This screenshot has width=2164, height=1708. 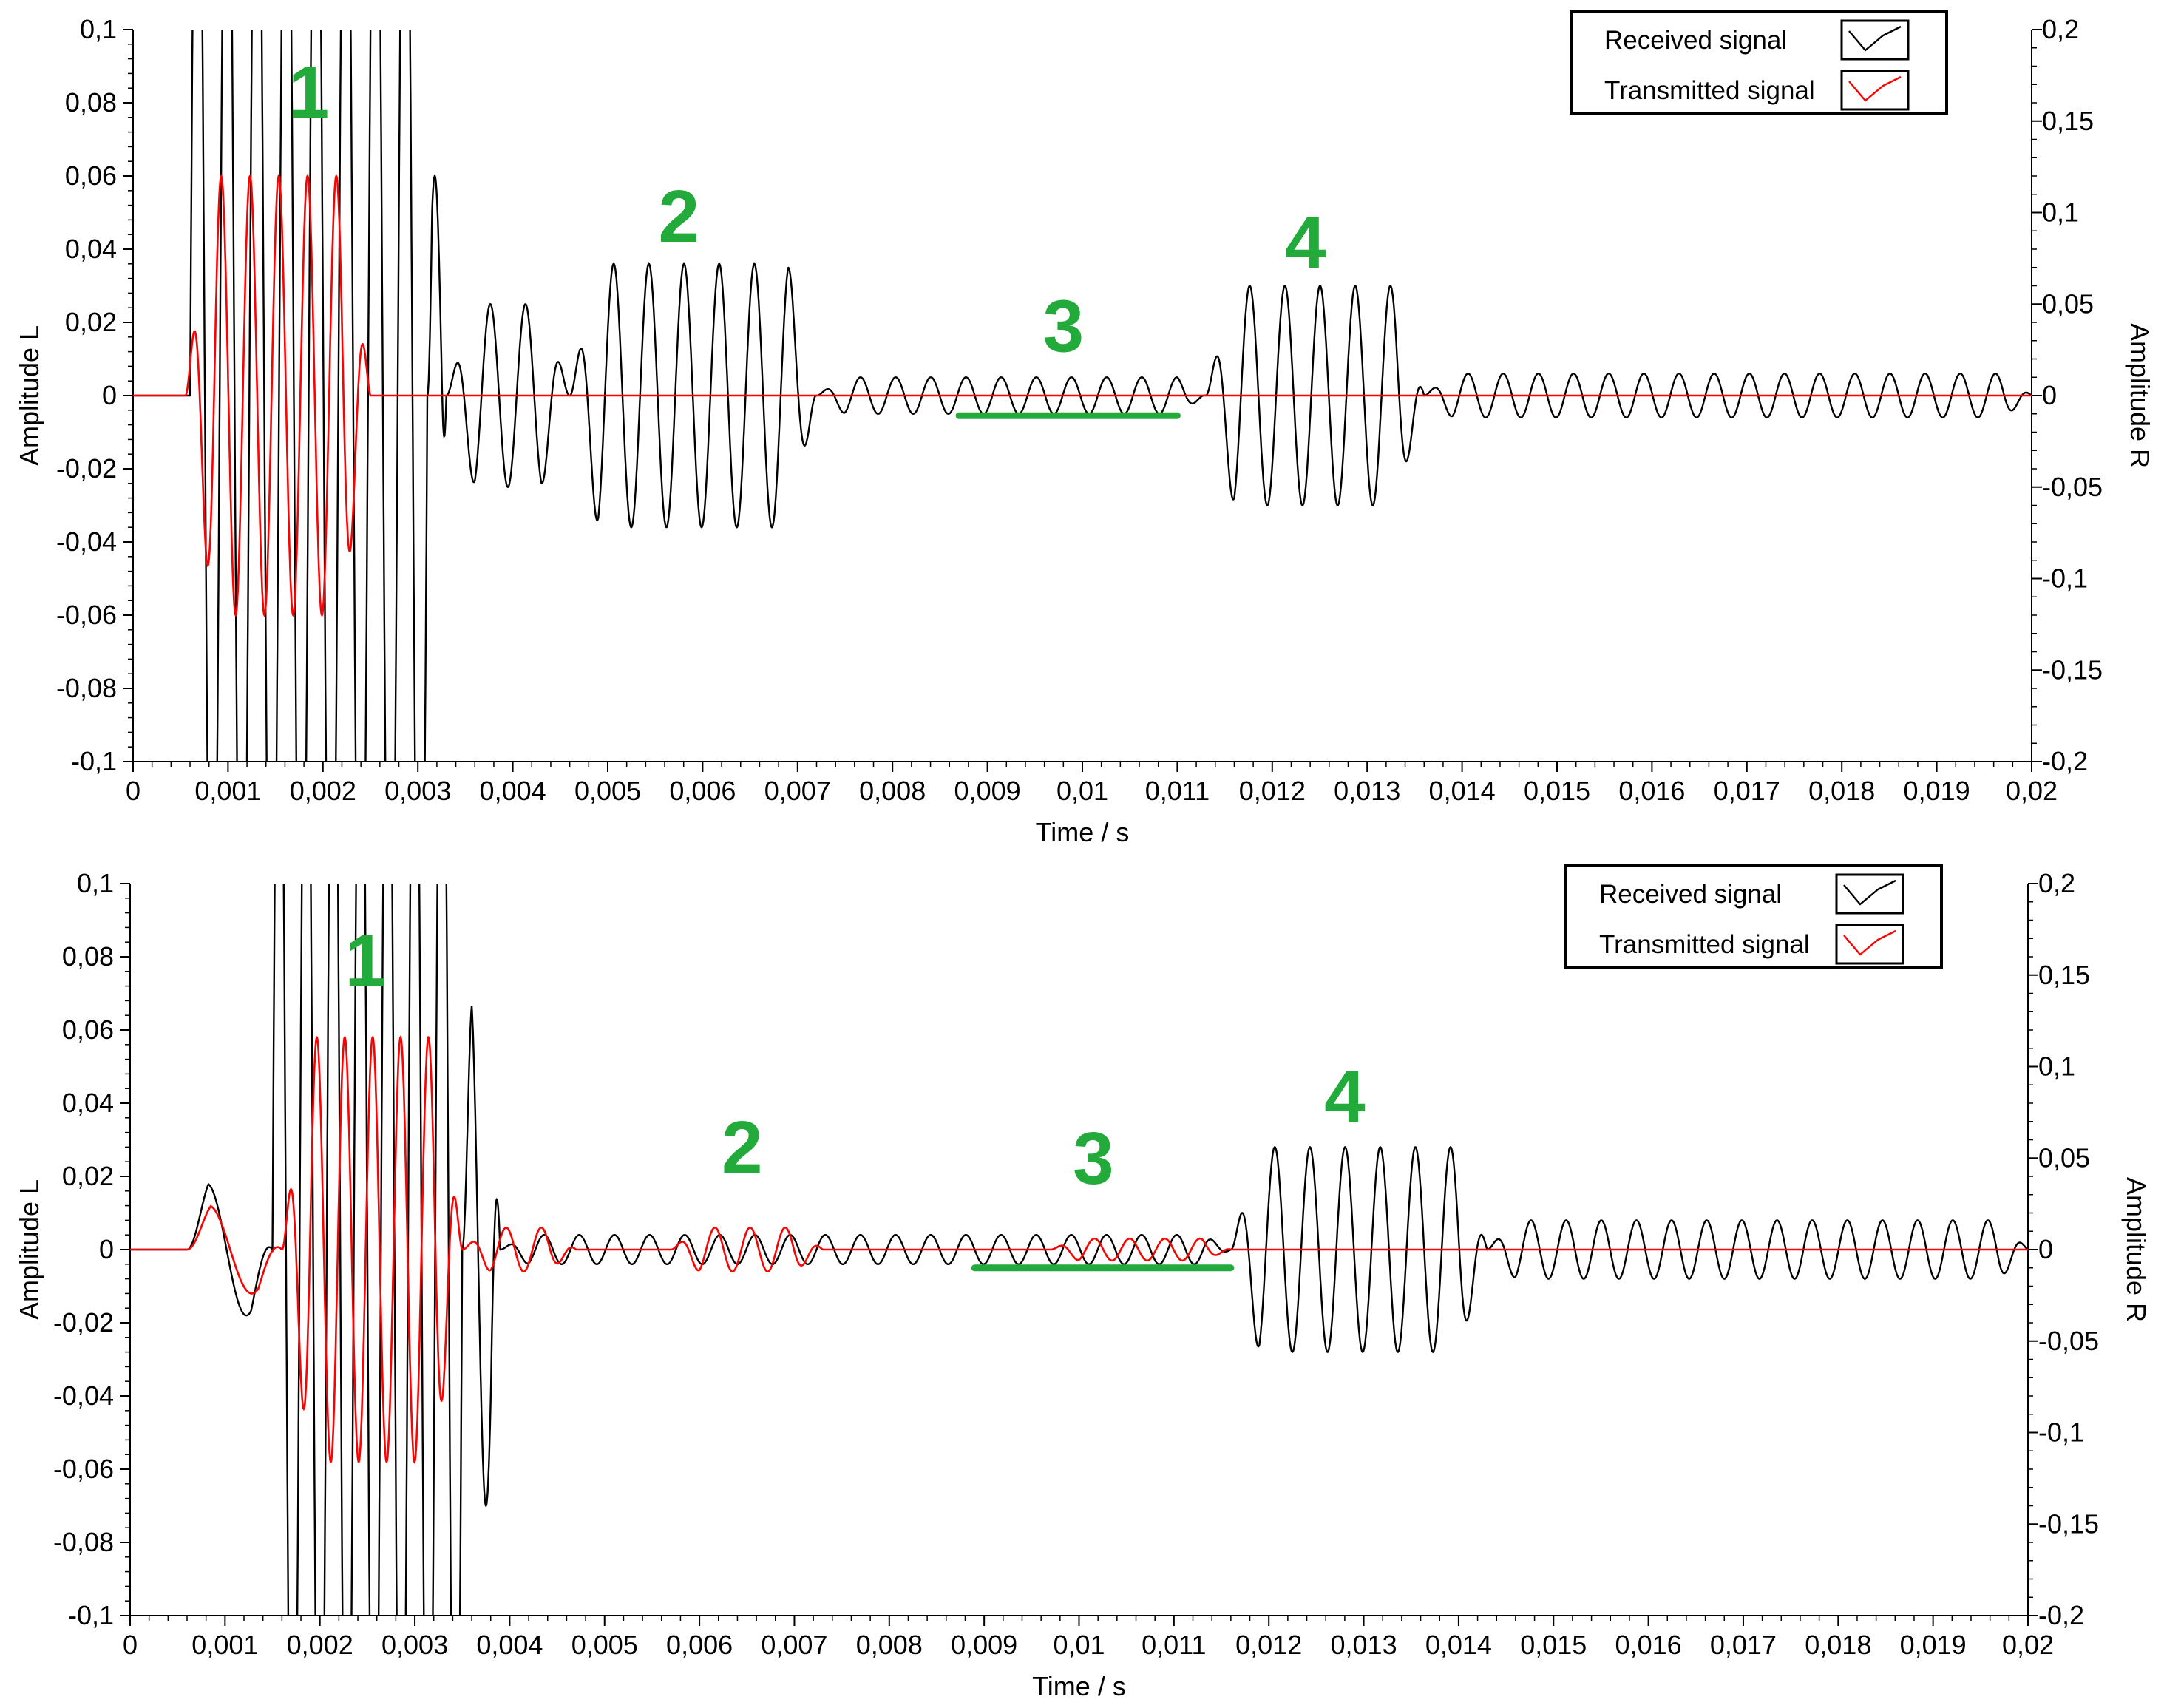 I want to click on annotation-label-3: 3, so click(x=1093, y=1158).